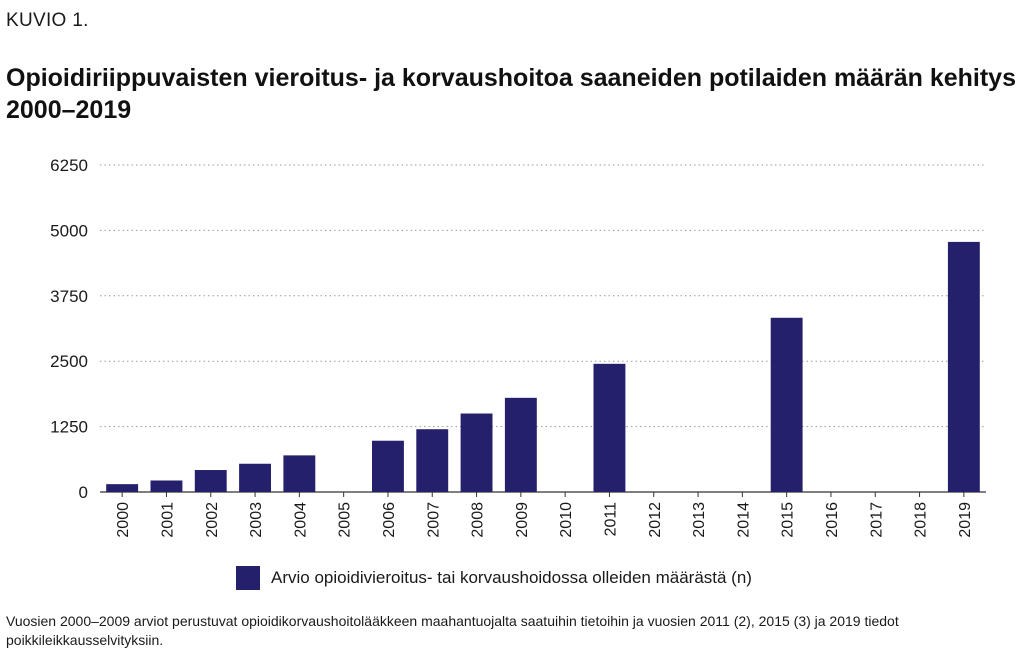  I want to click on x-tick-label: 2007, so click(433, 520).